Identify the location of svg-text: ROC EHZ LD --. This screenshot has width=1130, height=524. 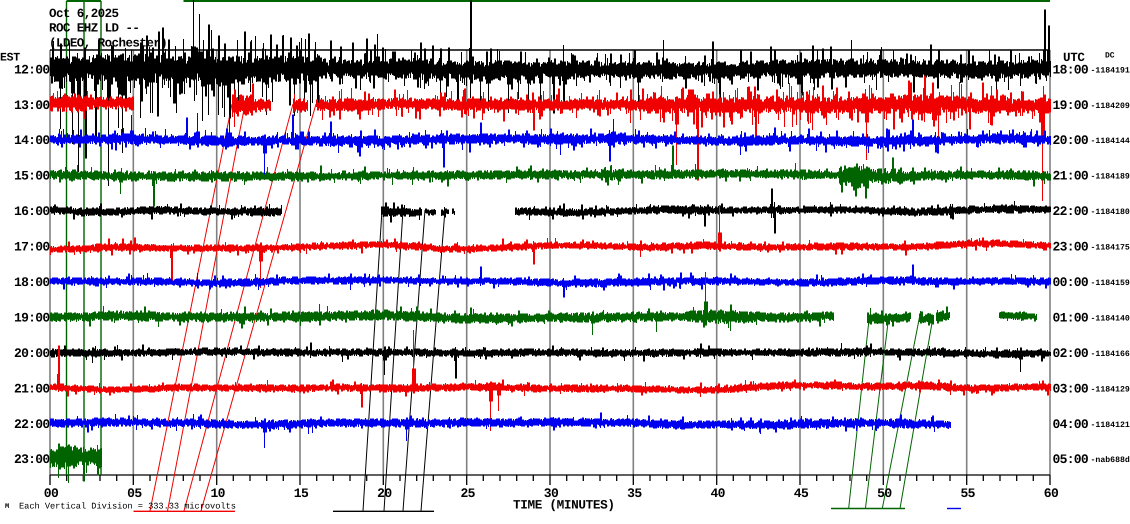
(94, 29).